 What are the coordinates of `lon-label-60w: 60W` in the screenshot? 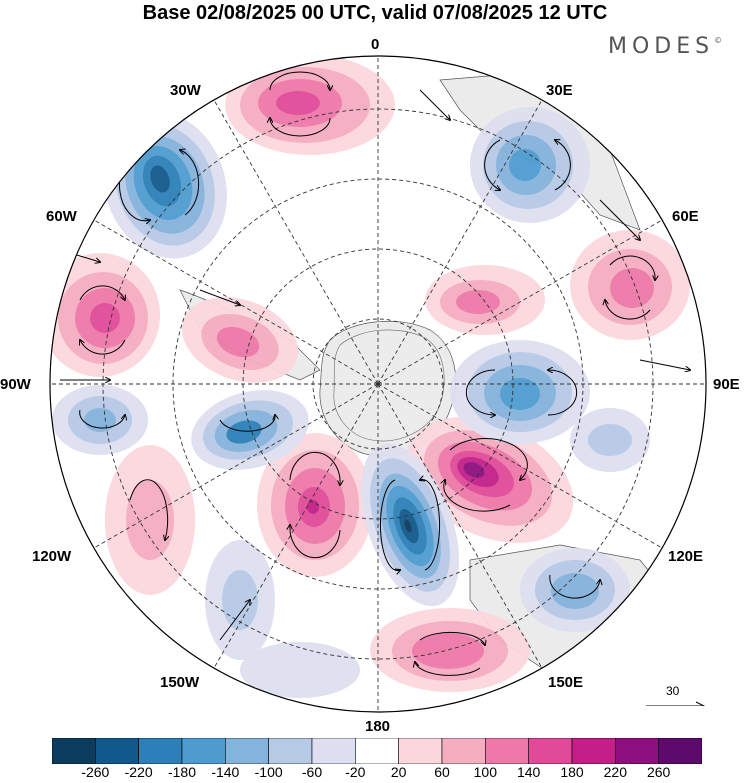 It's located at (61, 216).